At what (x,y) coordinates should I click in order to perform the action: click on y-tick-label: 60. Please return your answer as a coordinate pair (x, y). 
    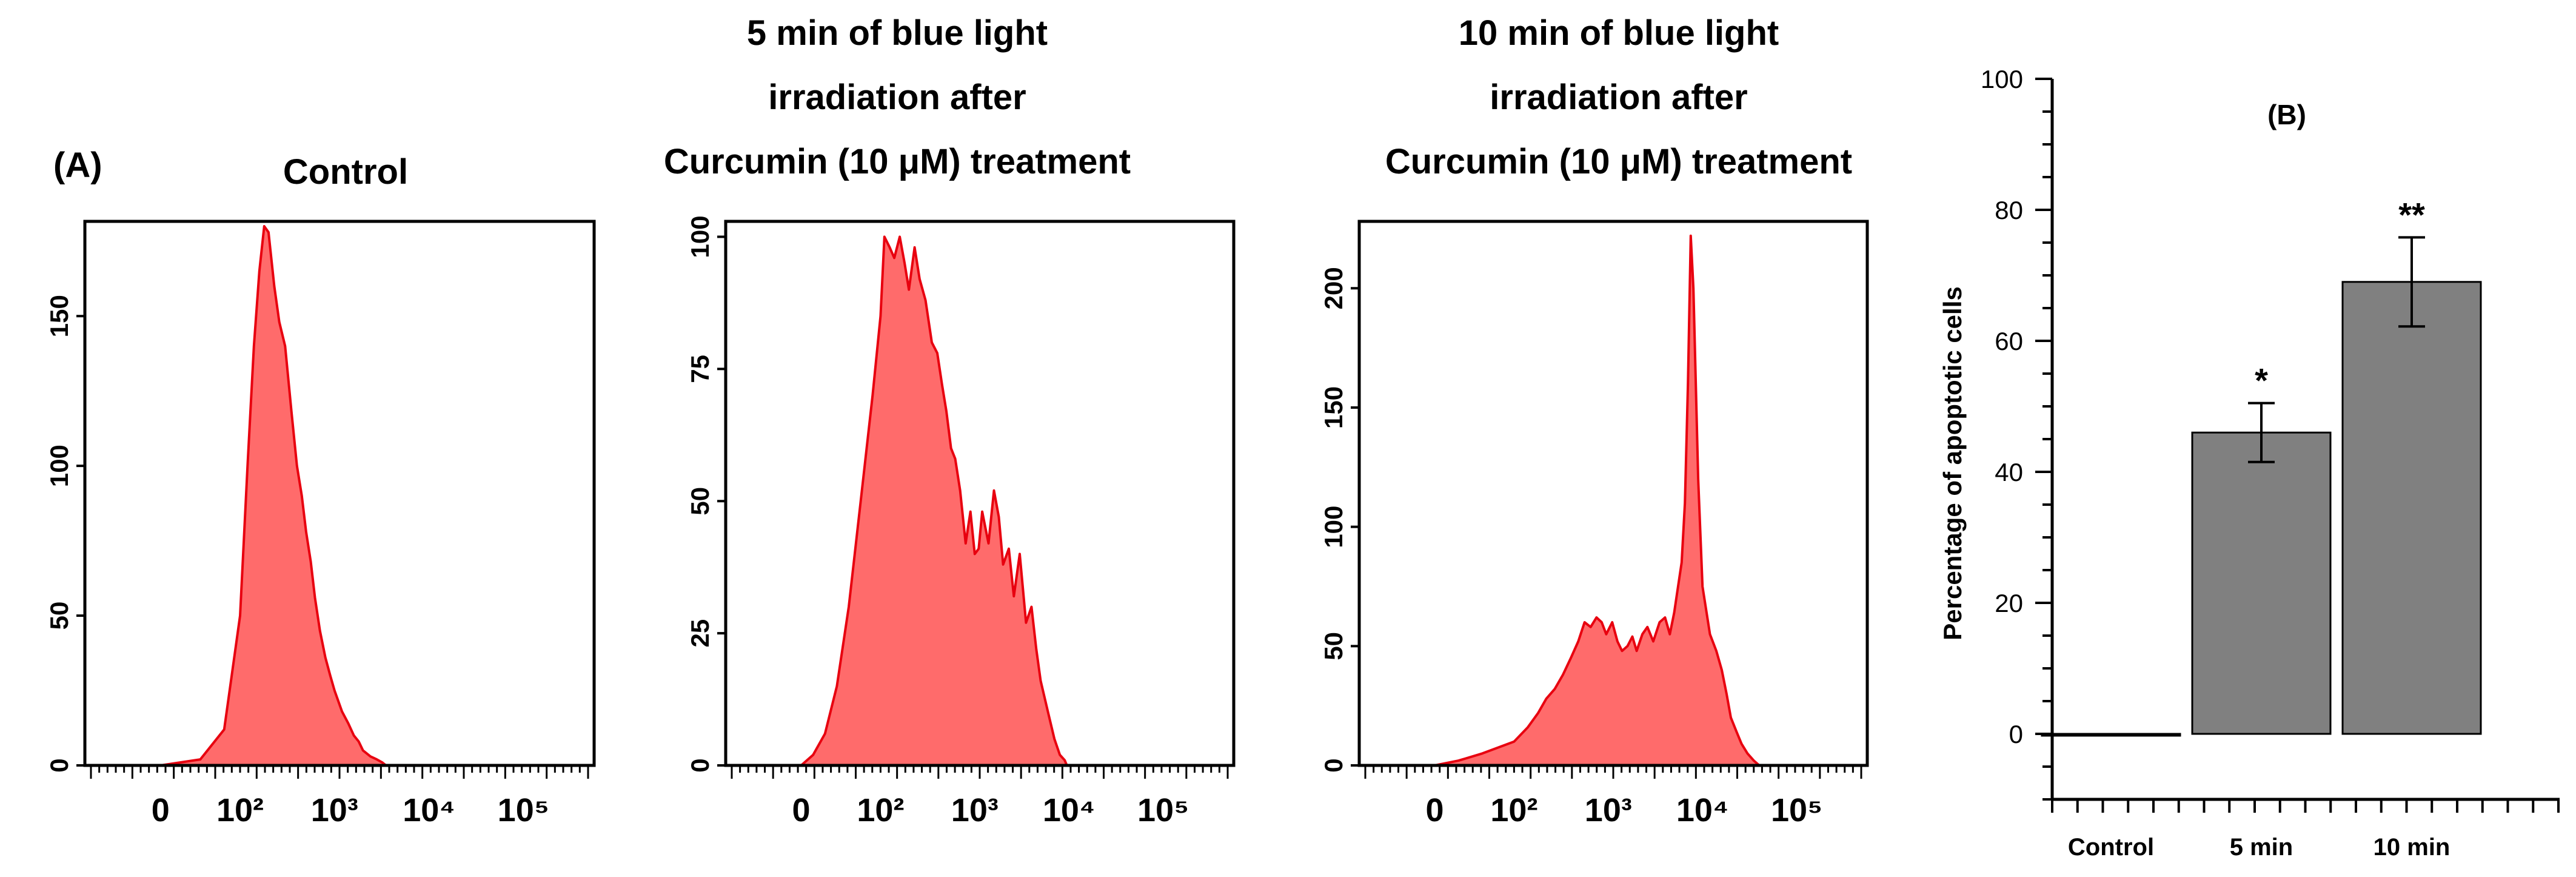
    Looking at the image, I should click on (2009, 341).